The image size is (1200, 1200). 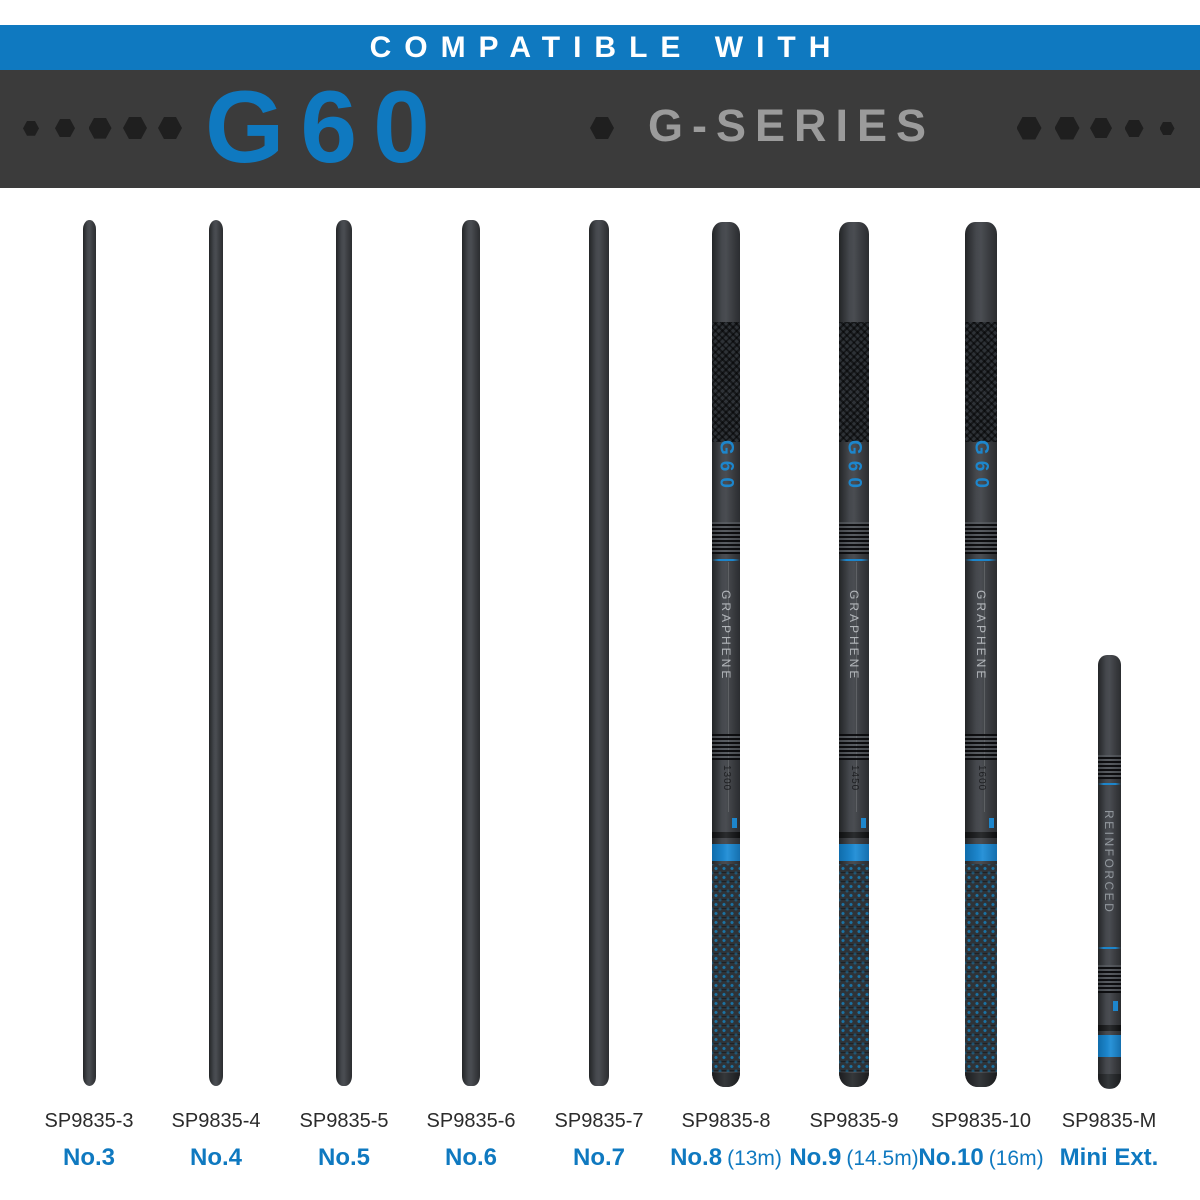 I want to click on pole-sku-label: SP9835-3, so click(x=89, y=1121).